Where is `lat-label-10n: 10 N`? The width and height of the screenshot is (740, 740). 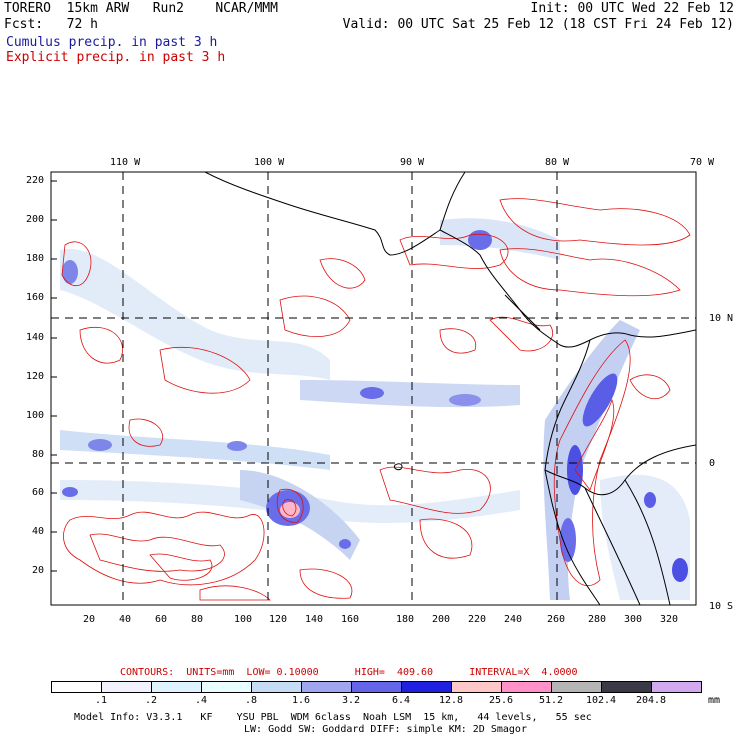 lat-label-10n: 10 N is located at coordinates (721, 318).